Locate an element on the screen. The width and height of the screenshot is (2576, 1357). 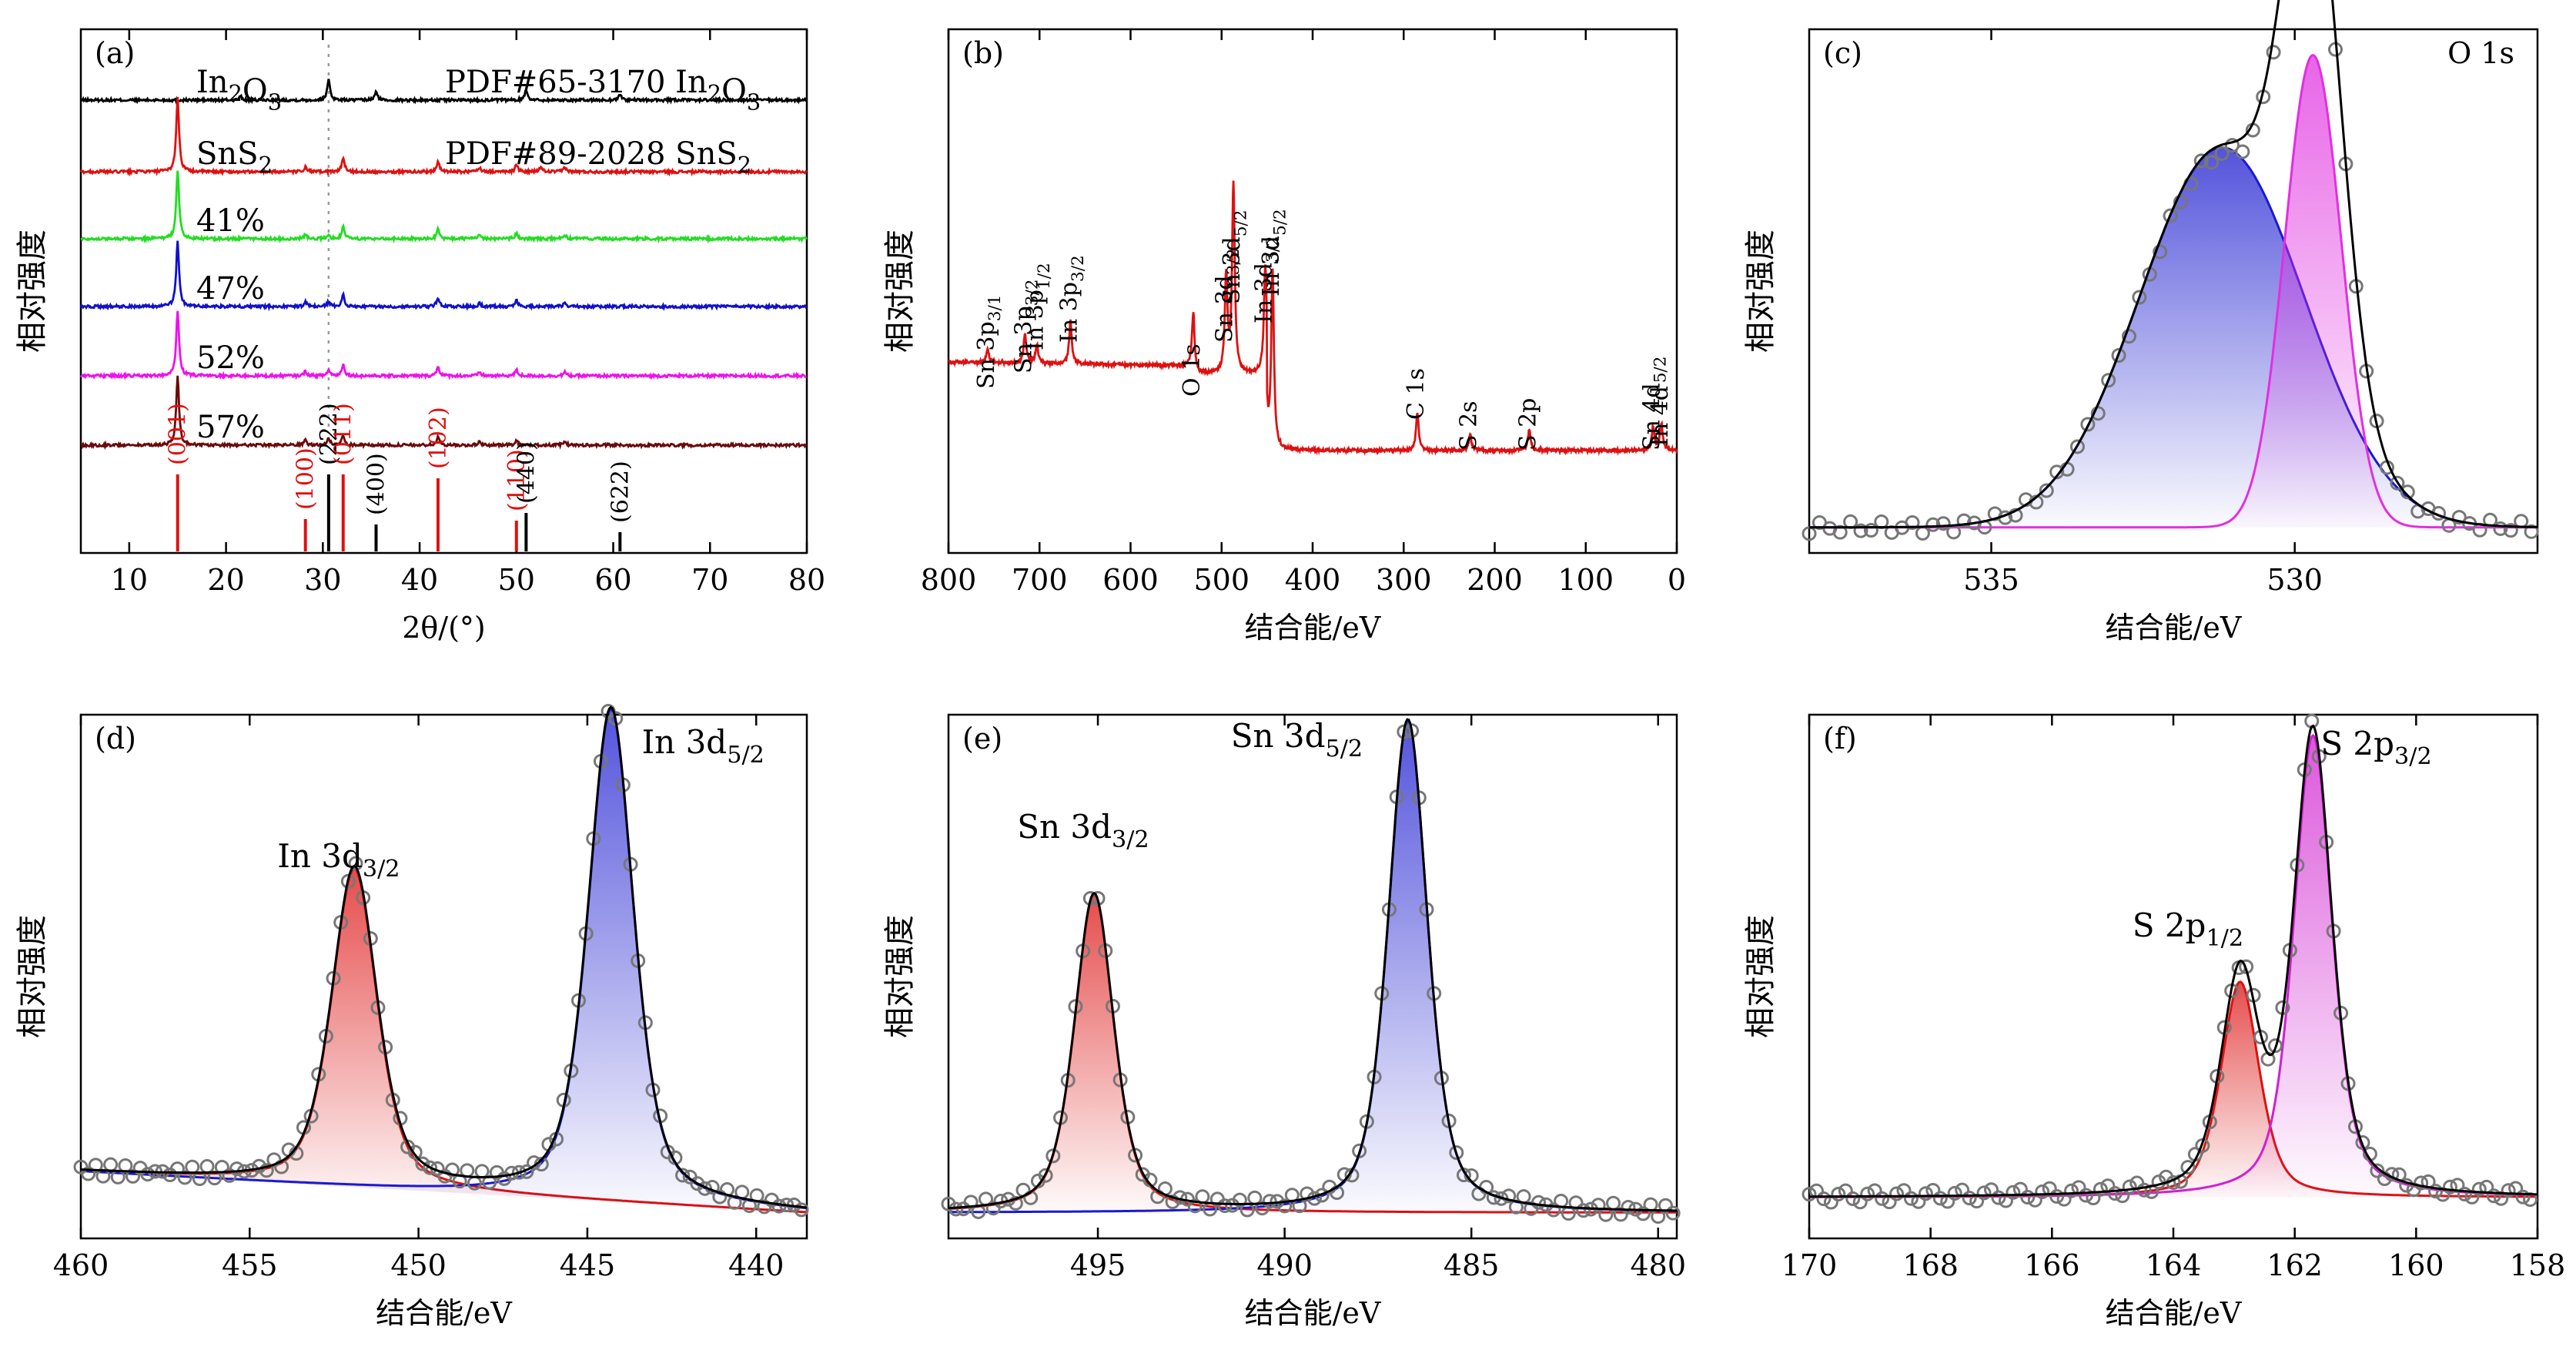
peak-annotation: O 1s is located at coordinates (1193, 370).